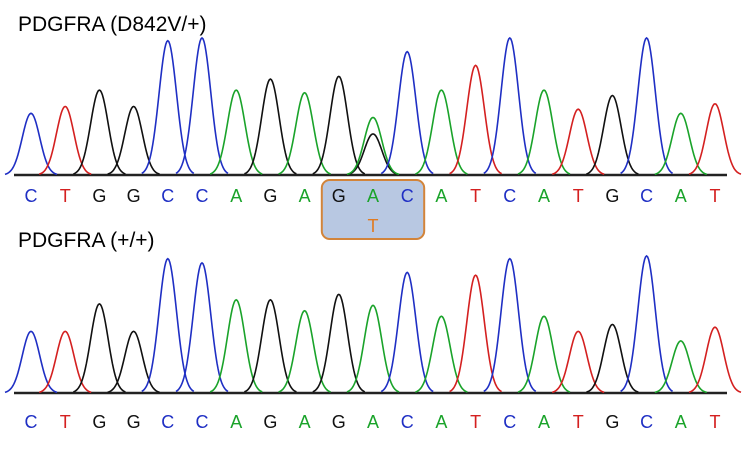 This screenshot has width=743, height=450. I want to click on secondary-peak-G, so click(373, 154).